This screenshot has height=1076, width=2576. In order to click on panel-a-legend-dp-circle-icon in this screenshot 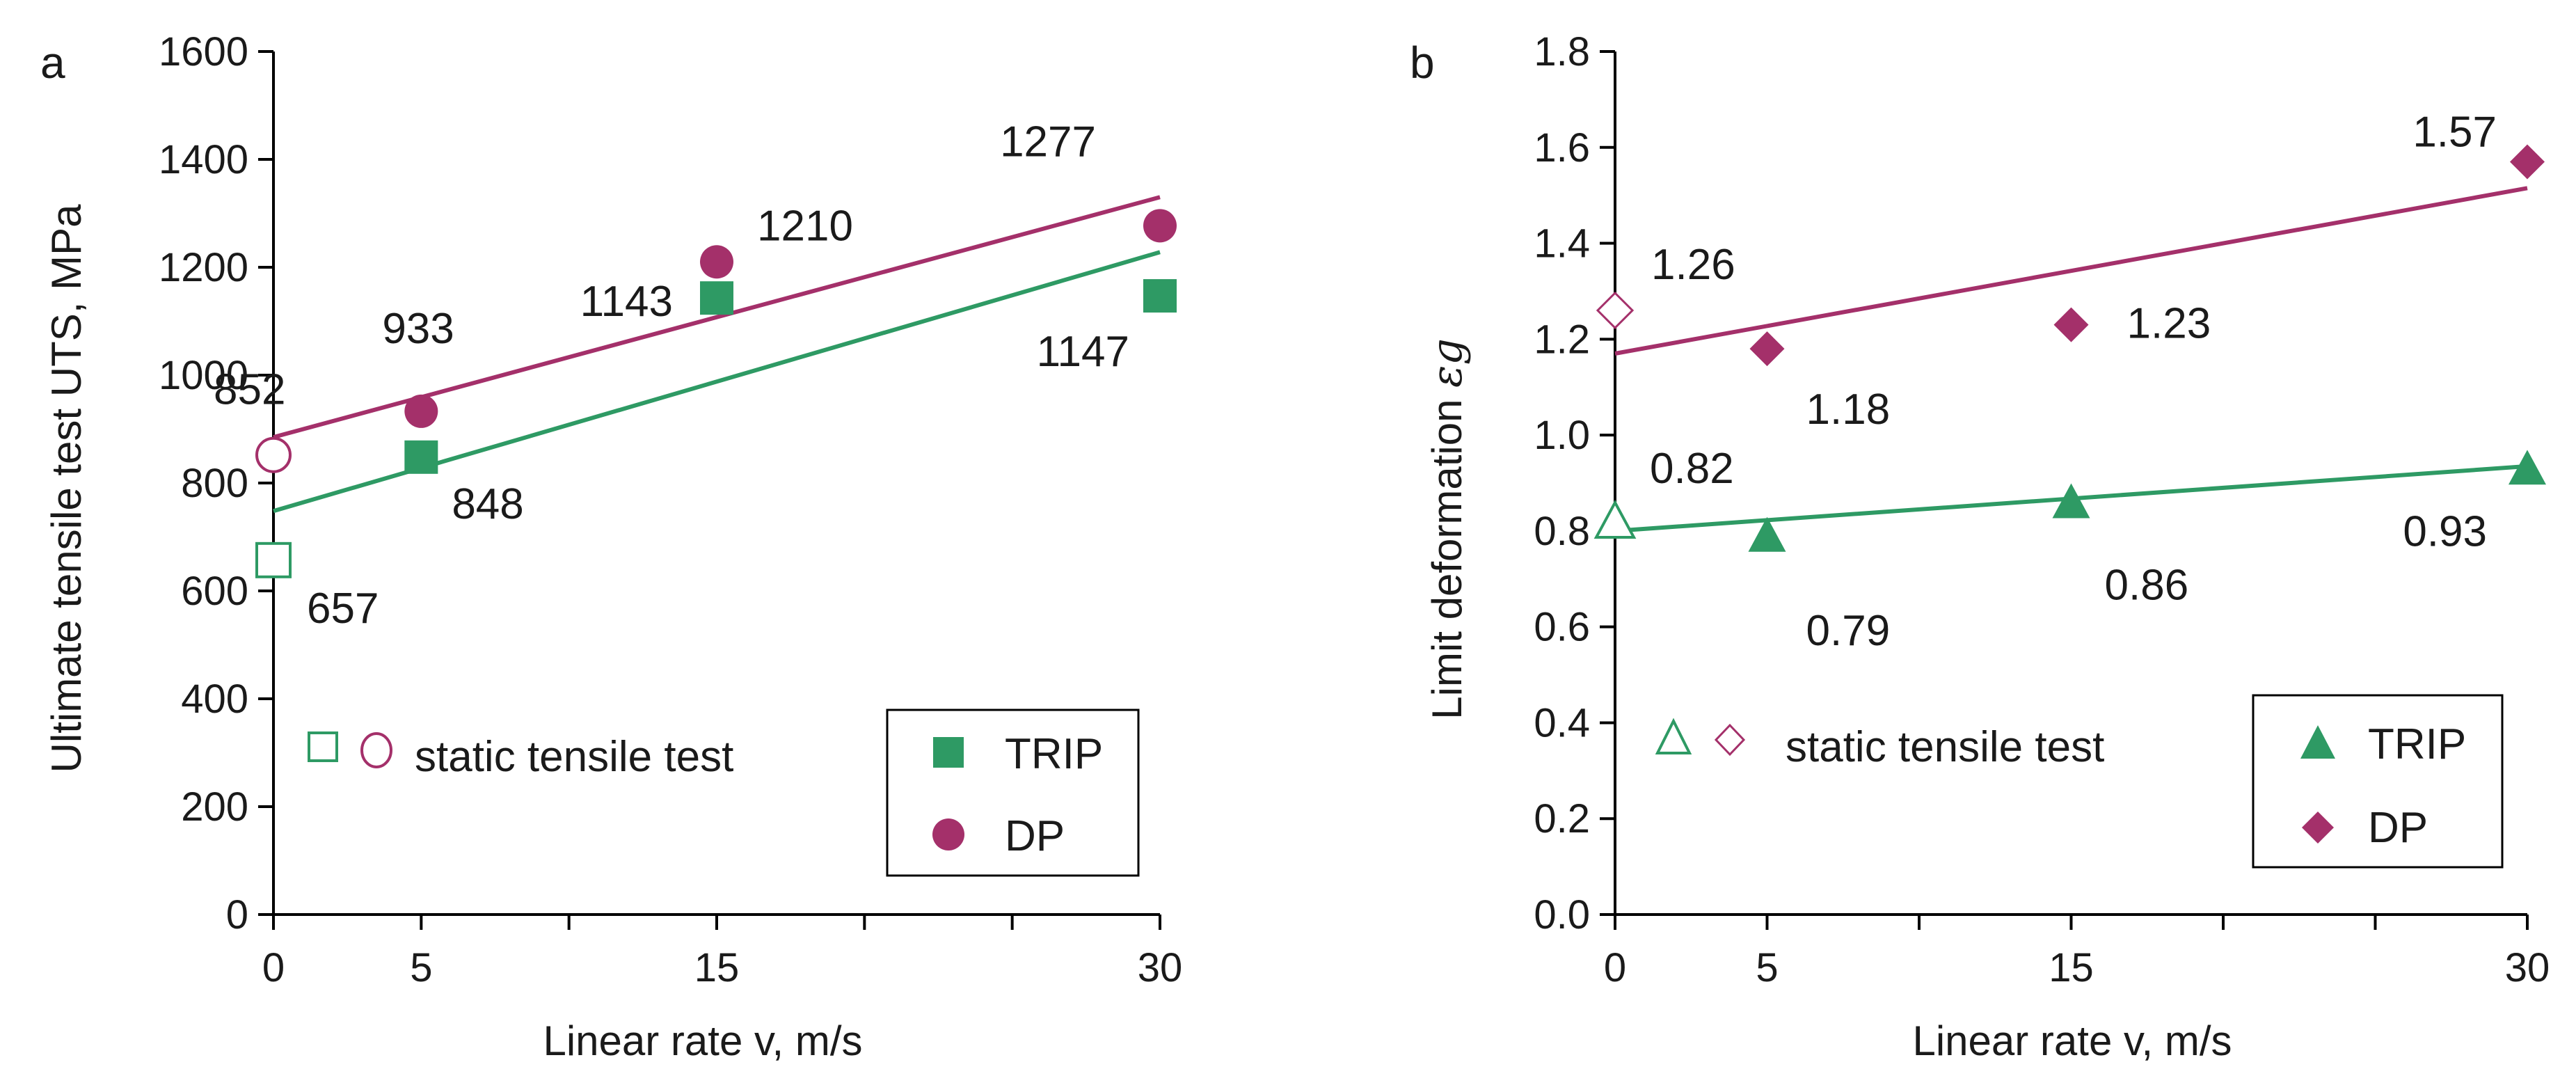, I will do `click(948, 834)`.